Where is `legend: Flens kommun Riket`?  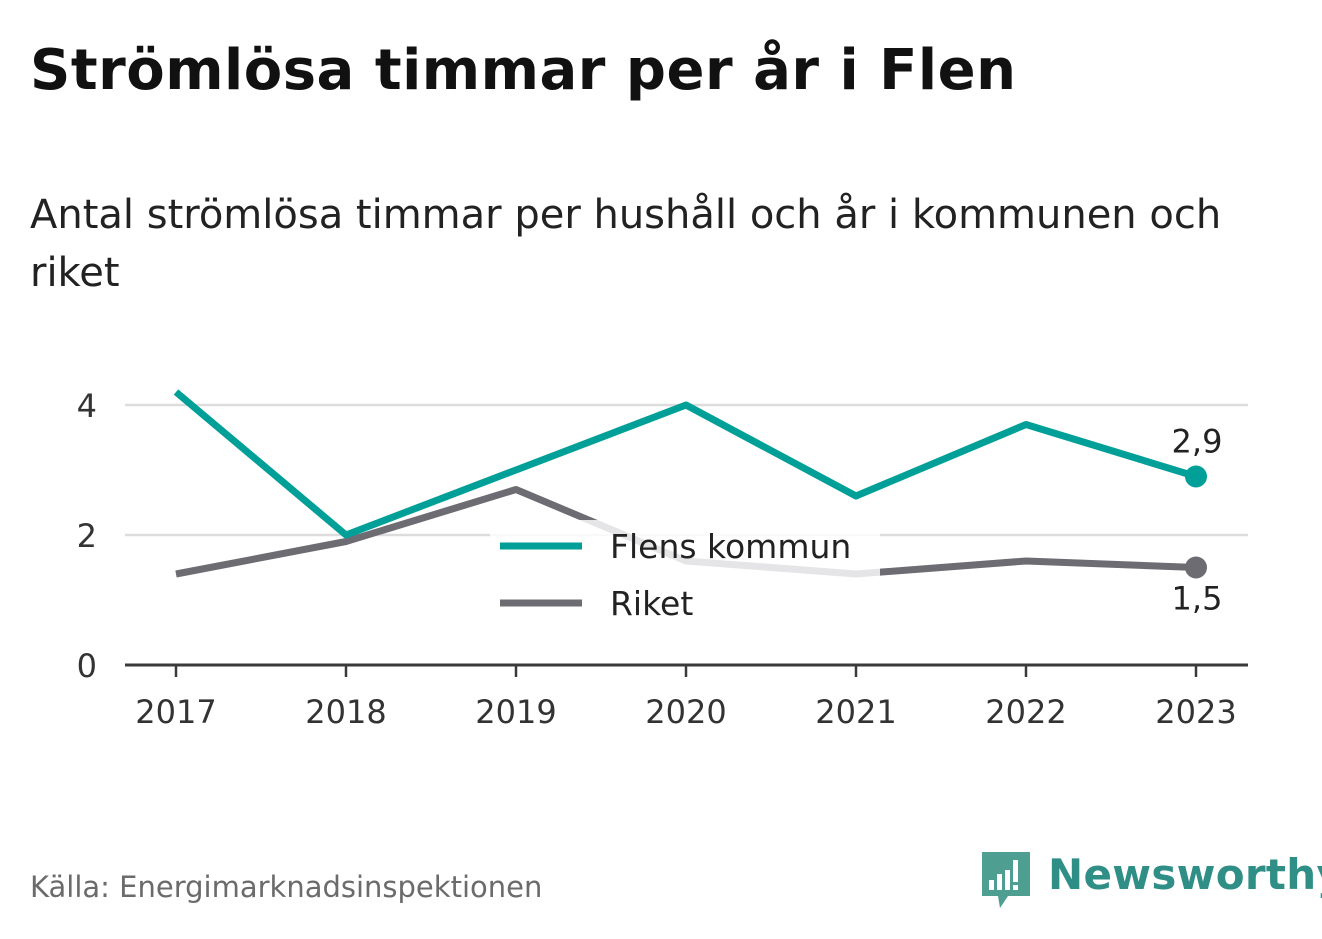
legend: Flens kommun Riket is located at coordinates (685, 574).